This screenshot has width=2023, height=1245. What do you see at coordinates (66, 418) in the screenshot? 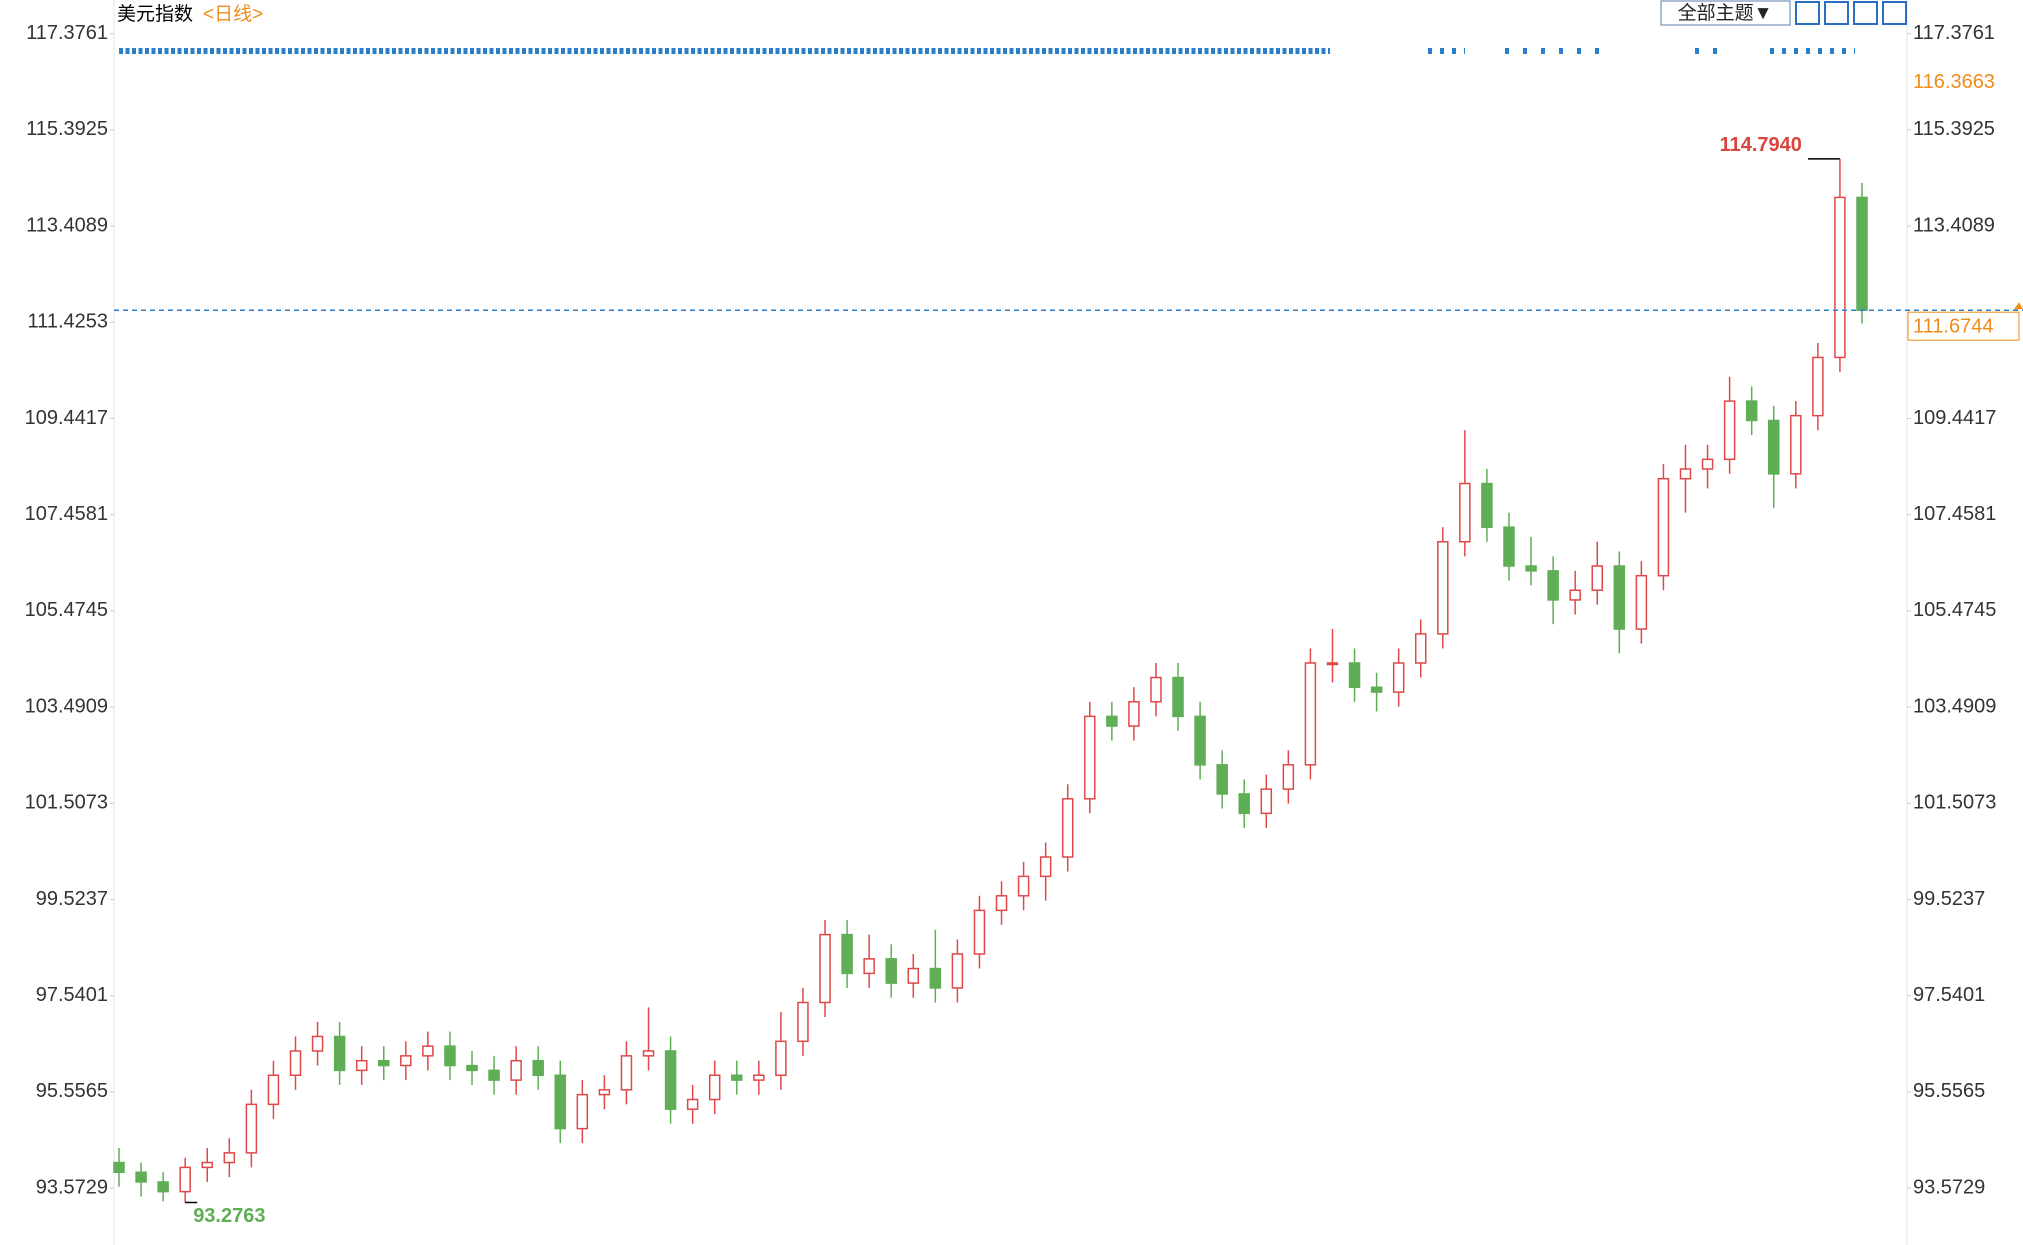
I see `y-tick-label: 109.4417` at bounding box center [66, 418].